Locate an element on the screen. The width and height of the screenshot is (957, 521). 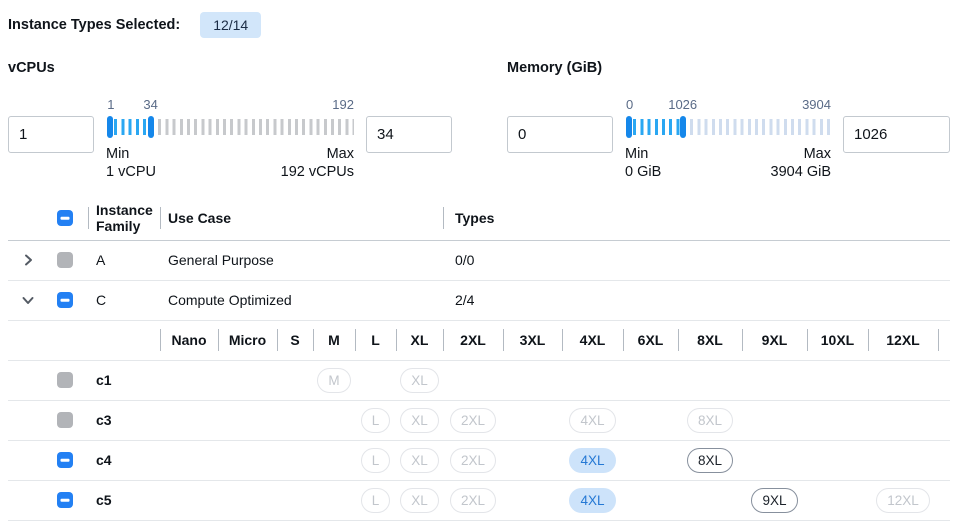
memory-min-detail: 0 GiB is located at coordinates (643, 172).